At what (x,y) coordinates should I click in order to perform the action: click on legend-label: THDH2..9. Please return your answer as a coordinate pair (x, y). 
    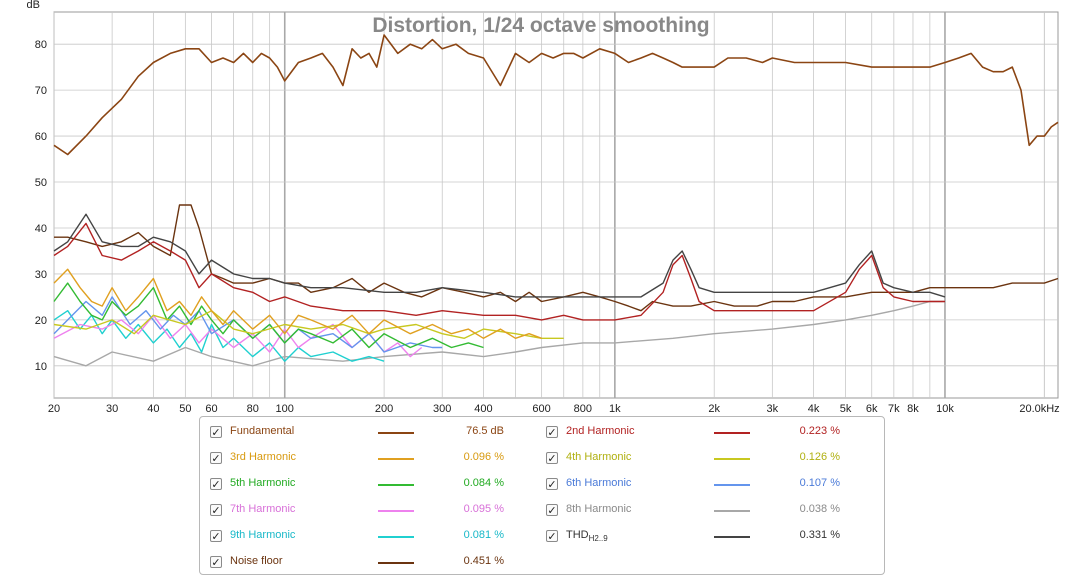
    Looking at the image, I should click on (587, 536).